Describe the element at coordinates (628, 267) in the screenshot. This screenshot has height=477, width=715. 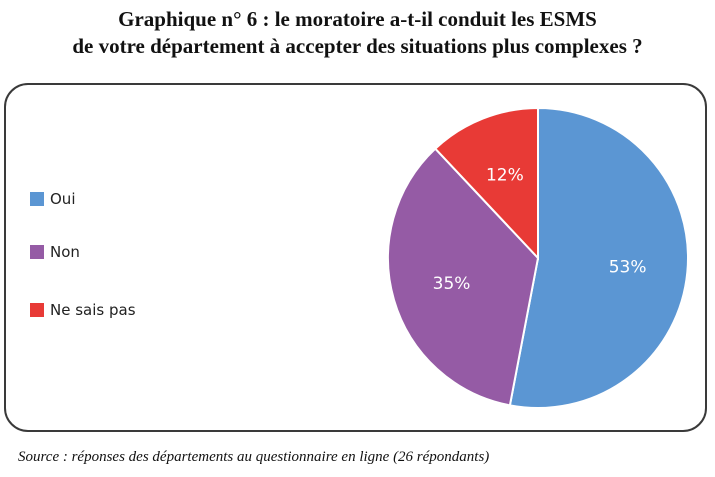
I see `pie-label-oui: 53%` at that location.